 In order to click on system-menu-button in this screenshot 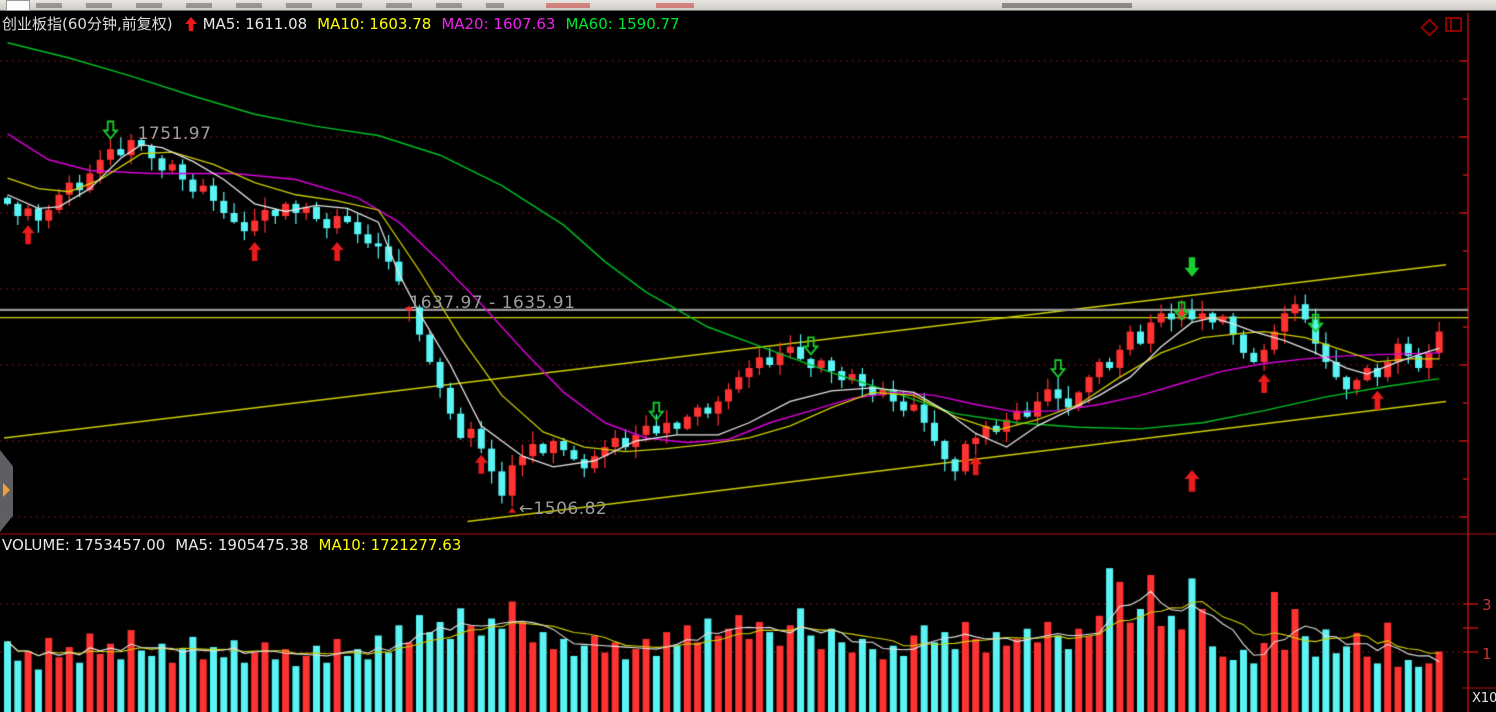, I will do `click(18, 5)`.